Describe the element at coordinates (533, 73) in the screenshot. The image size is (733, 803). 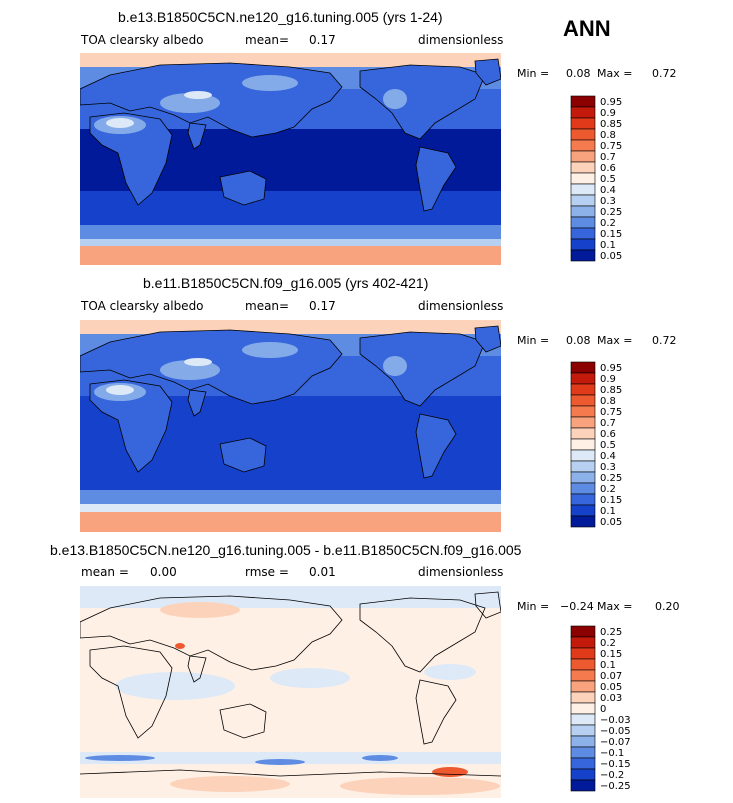
I see `panel-1-min-label: Min =` at that location.